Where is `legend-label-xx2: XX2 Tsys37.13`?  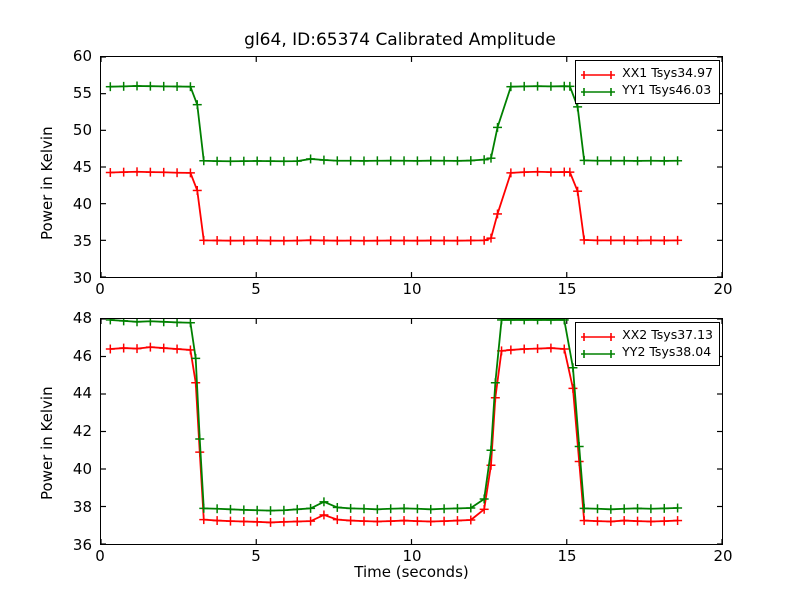 legend-label-xx2: XX2 Tsys37.13 is located at coordinates (667, 335).